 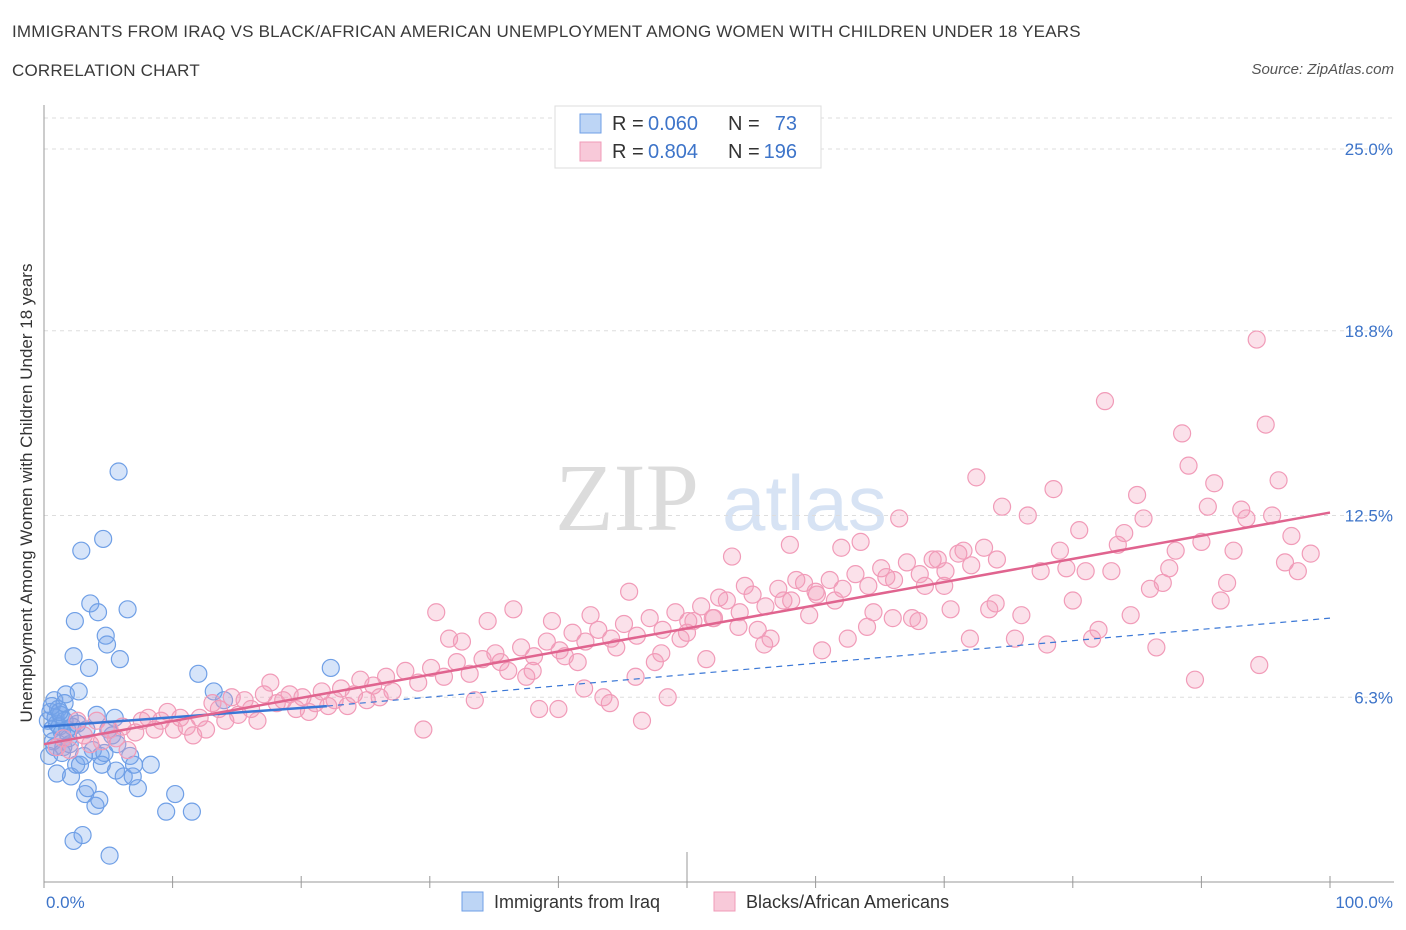 I want to click on y-tick-label: 18.8%, so click(x=1369, y=331).